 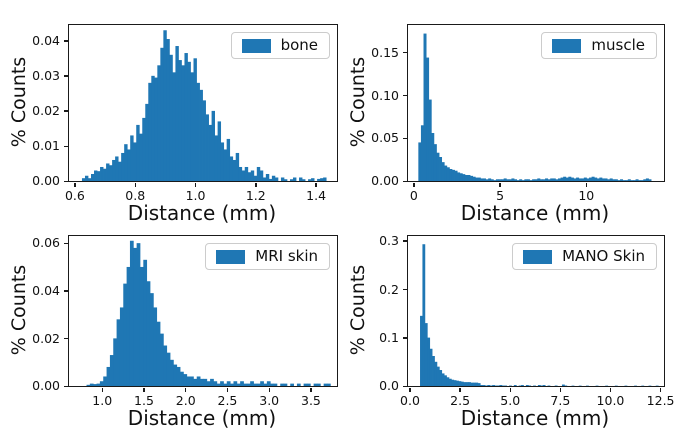 I want to click on x-tick-label: 1.5, so click(x=144, y=400).